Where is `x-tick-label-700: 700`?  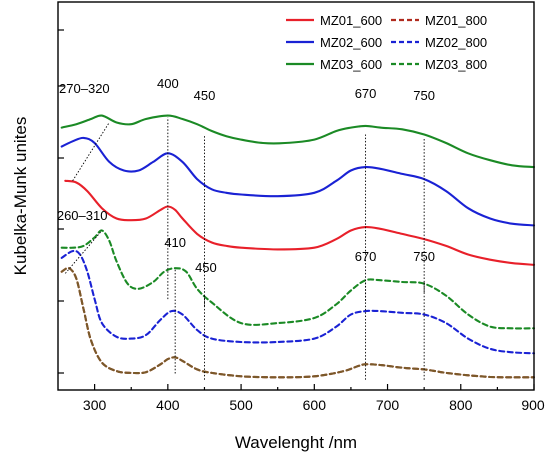
x-tick-label-700: 700 is located at coordinates (388, 405).